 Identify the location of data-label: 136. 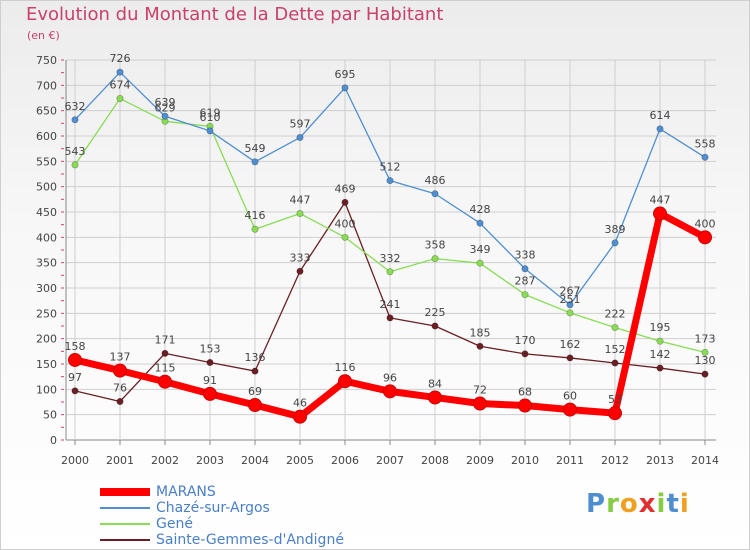
(255, 357).